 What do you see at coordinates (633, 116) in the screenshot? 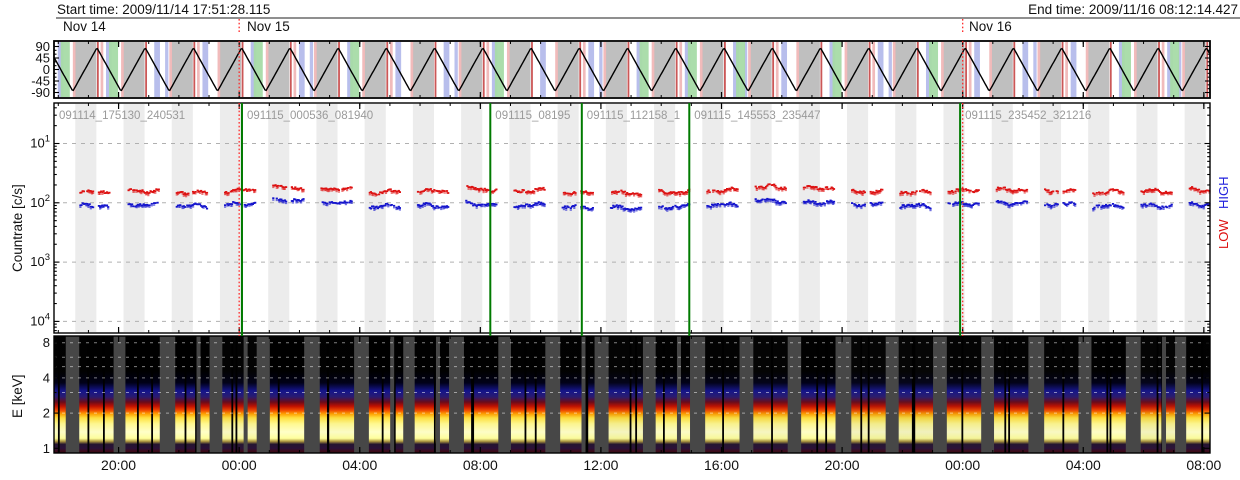
I see `svg-text: 091115_112158_1` at bounding box center [633, 116].